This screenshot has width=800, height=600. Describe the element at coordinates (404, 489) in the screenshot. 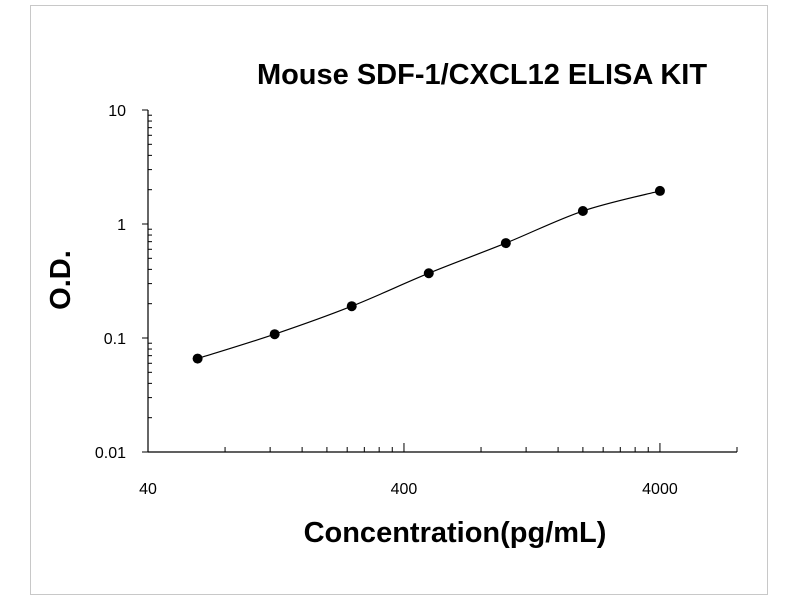

I see `x-tick-label: 400` at that location.